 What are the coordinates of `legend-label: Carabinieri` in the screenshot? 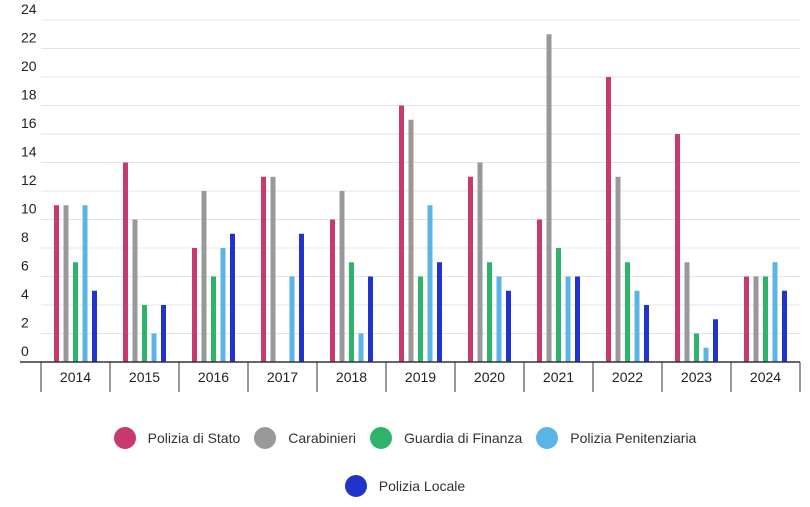 It's located at (322, 438).